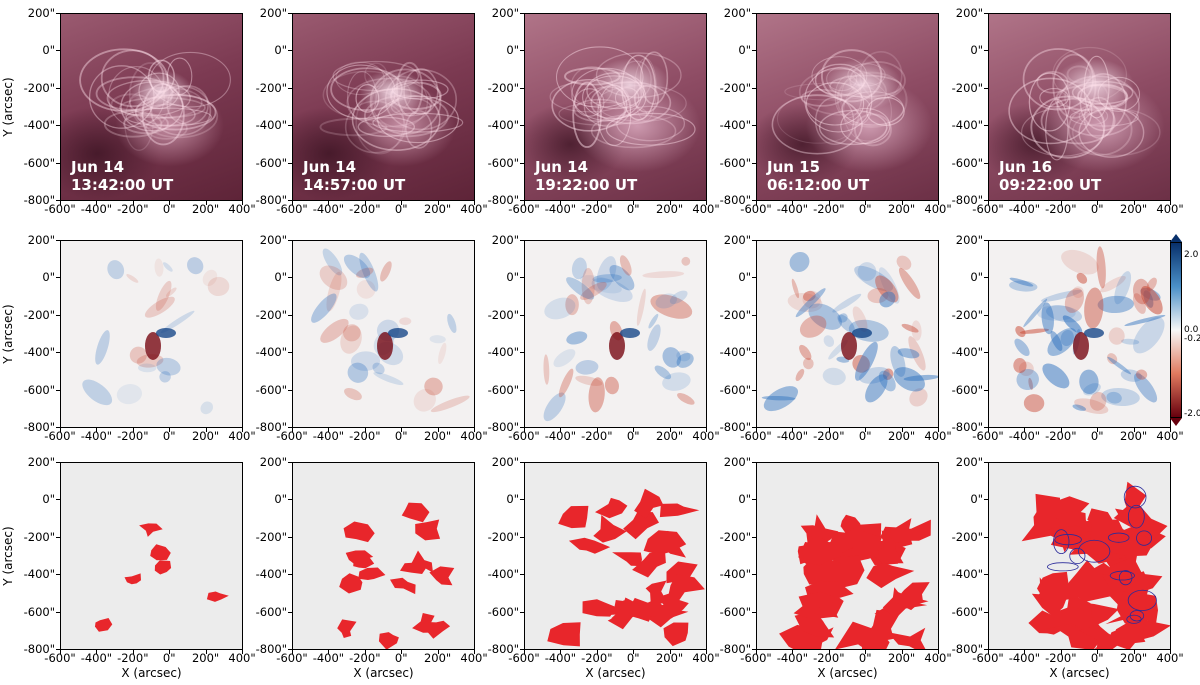 This screenshot has width=1200, height=685. I want to click on y-tick-label: 200", so click(737, 240).